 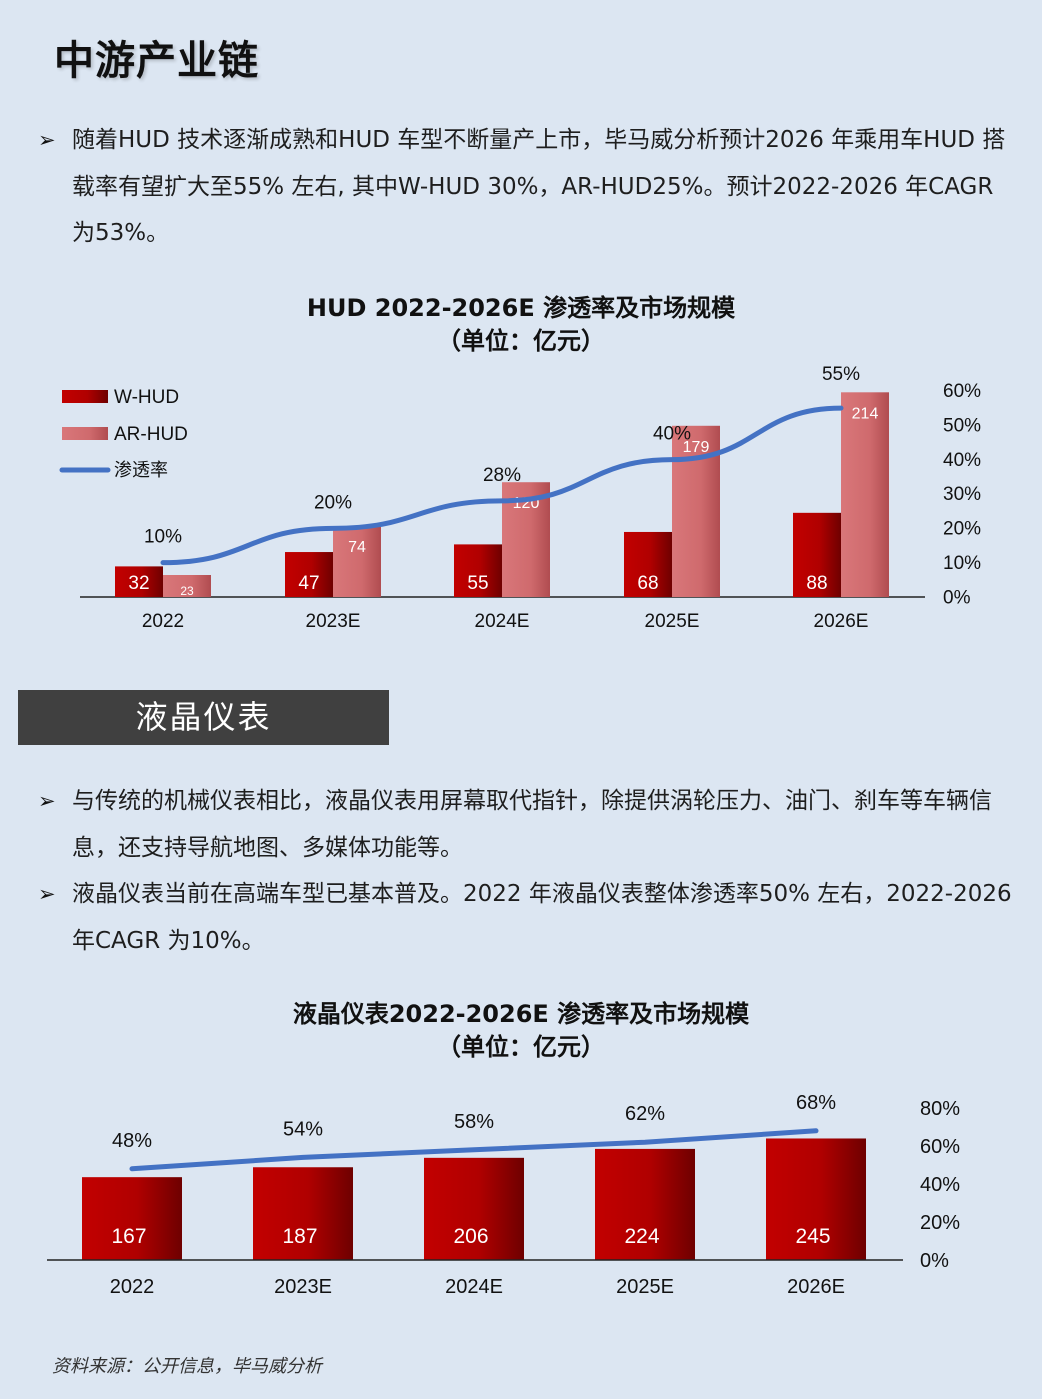 What do you see at coordinates (962, 563) in the screenshot?
I see `y2-tick-label: 10%` at bounding box center [962, 563].